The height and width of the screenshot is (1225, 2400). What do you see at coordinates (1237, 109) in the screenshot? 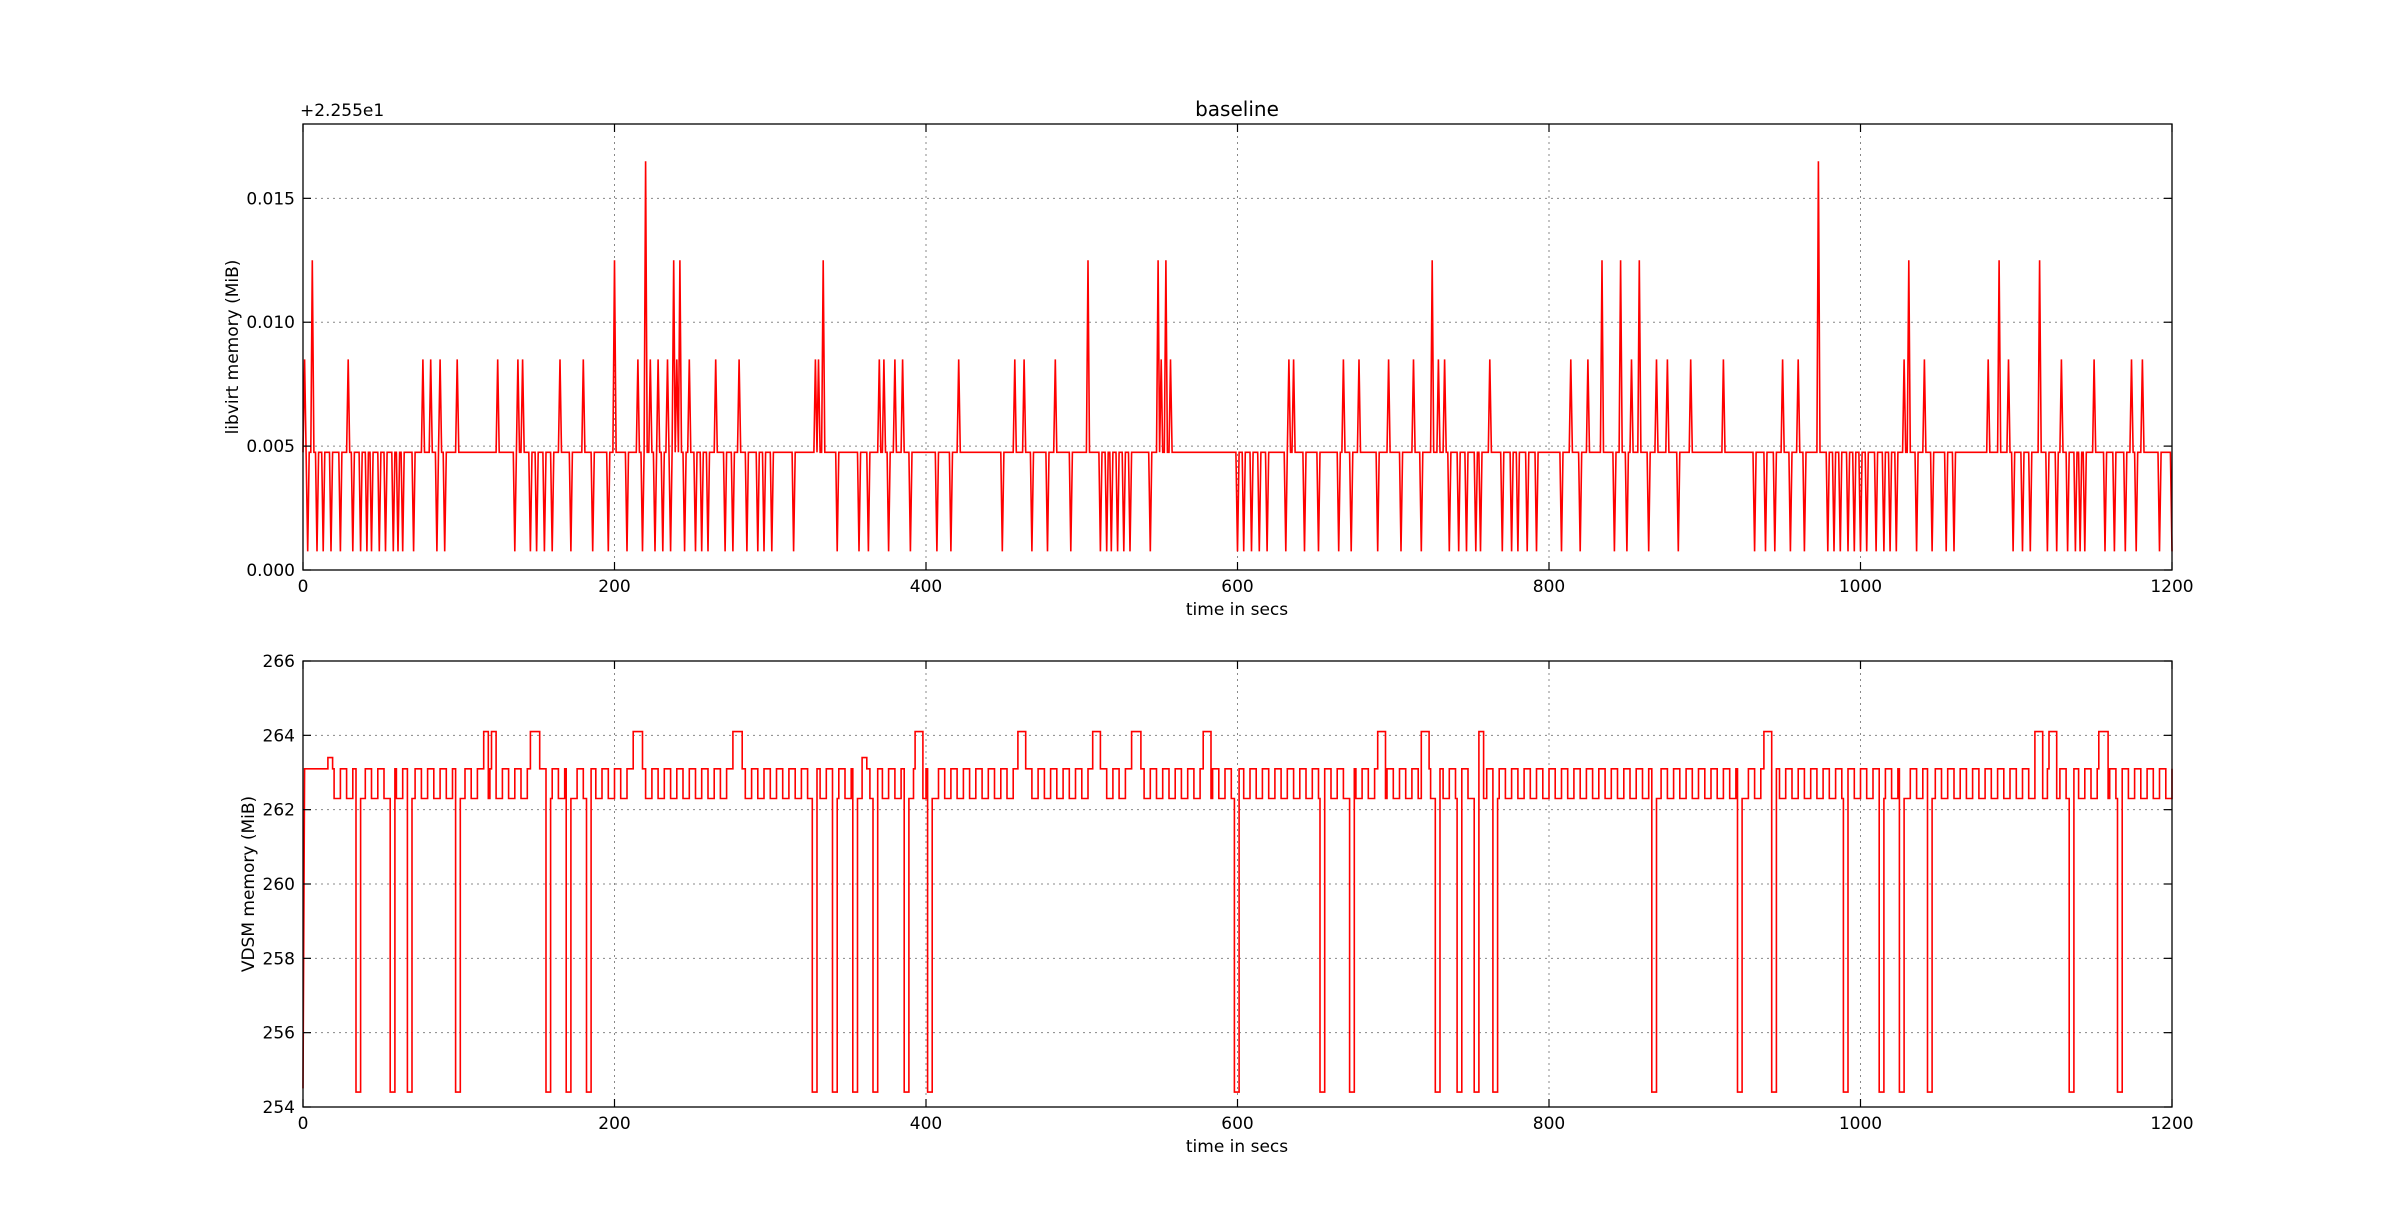
I see `chart-title: baseline` at bounding box center [1237, 109].